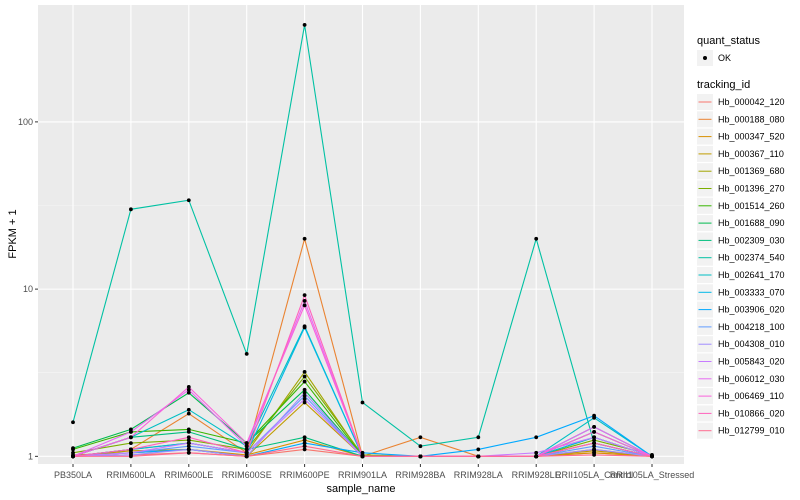  Describe the element at coordinates (751, 154) in the screenshot. I see `color-legend-label: Hb_000367_110` at that location.